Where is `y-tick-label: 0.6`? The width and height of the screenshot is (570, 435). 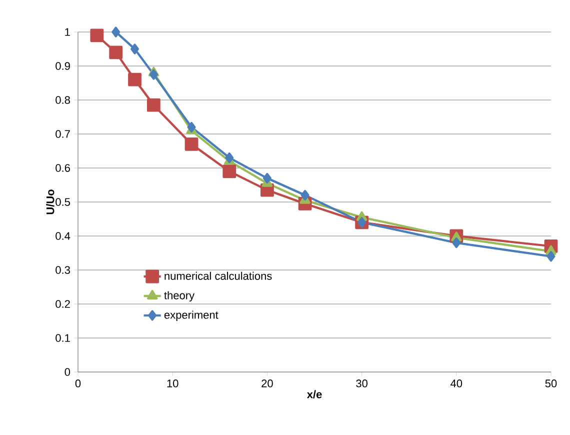 y-tick-label: 0.6 is located at coordinates (63, 168).